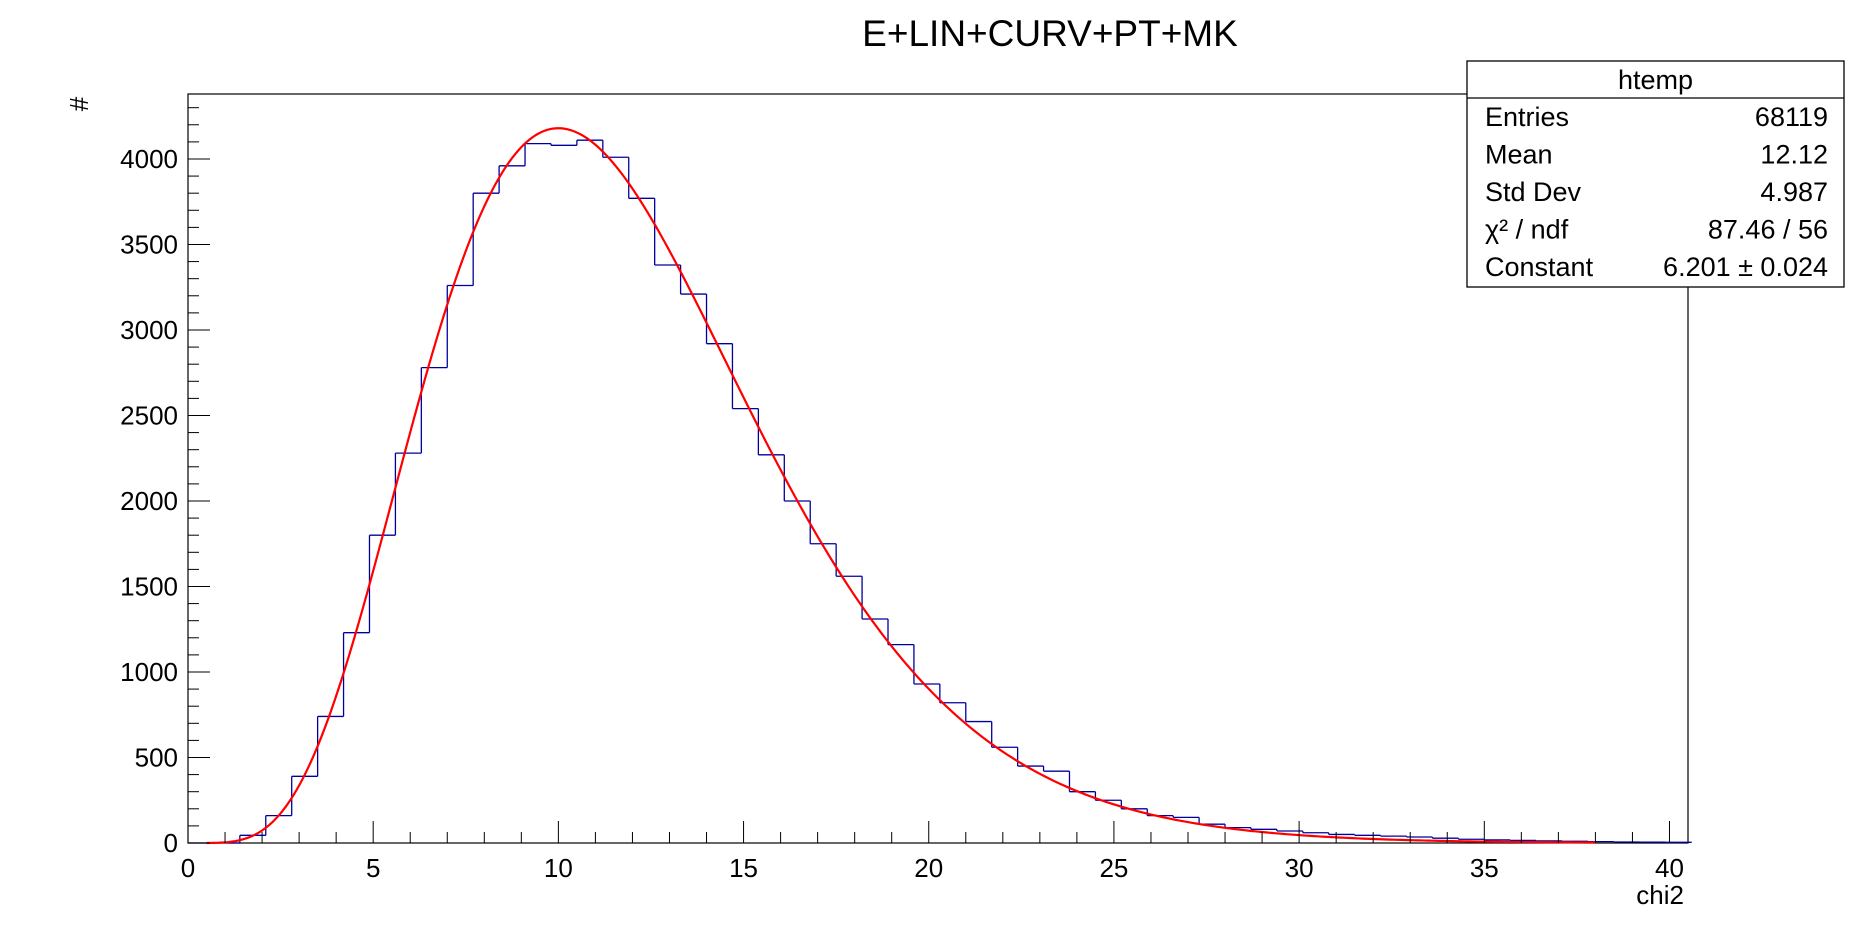 The width and height of the screenshot is (1853, 925). Describe the element at coordinates (1768, 230) in the screenshot. I see `stats-row-value: 87.46 / 56` at that location.